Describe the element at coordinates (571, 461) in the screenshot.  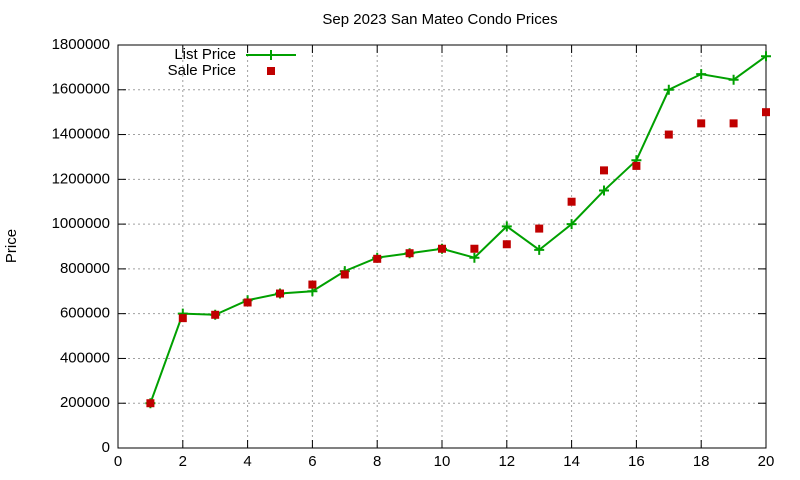
I see `x-tick-label: 14` at that location.